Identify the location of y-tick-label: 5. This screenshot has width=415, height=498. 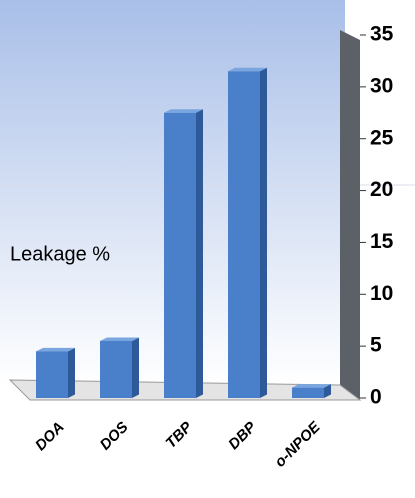
(376, 345).